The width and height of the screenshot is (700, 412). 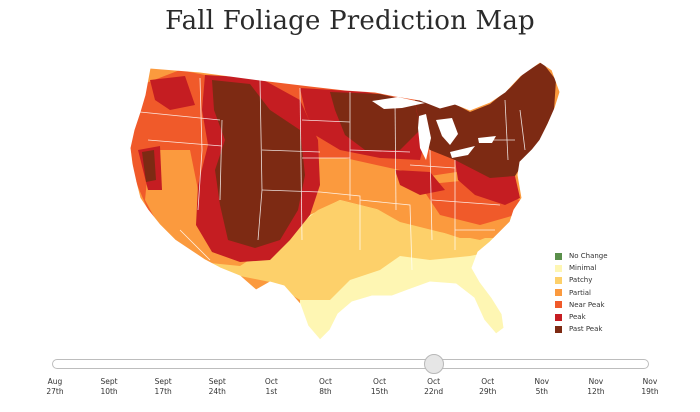 I want to click on page-title: Fall Foliage Prediction Map, so click(x=350, y=21).